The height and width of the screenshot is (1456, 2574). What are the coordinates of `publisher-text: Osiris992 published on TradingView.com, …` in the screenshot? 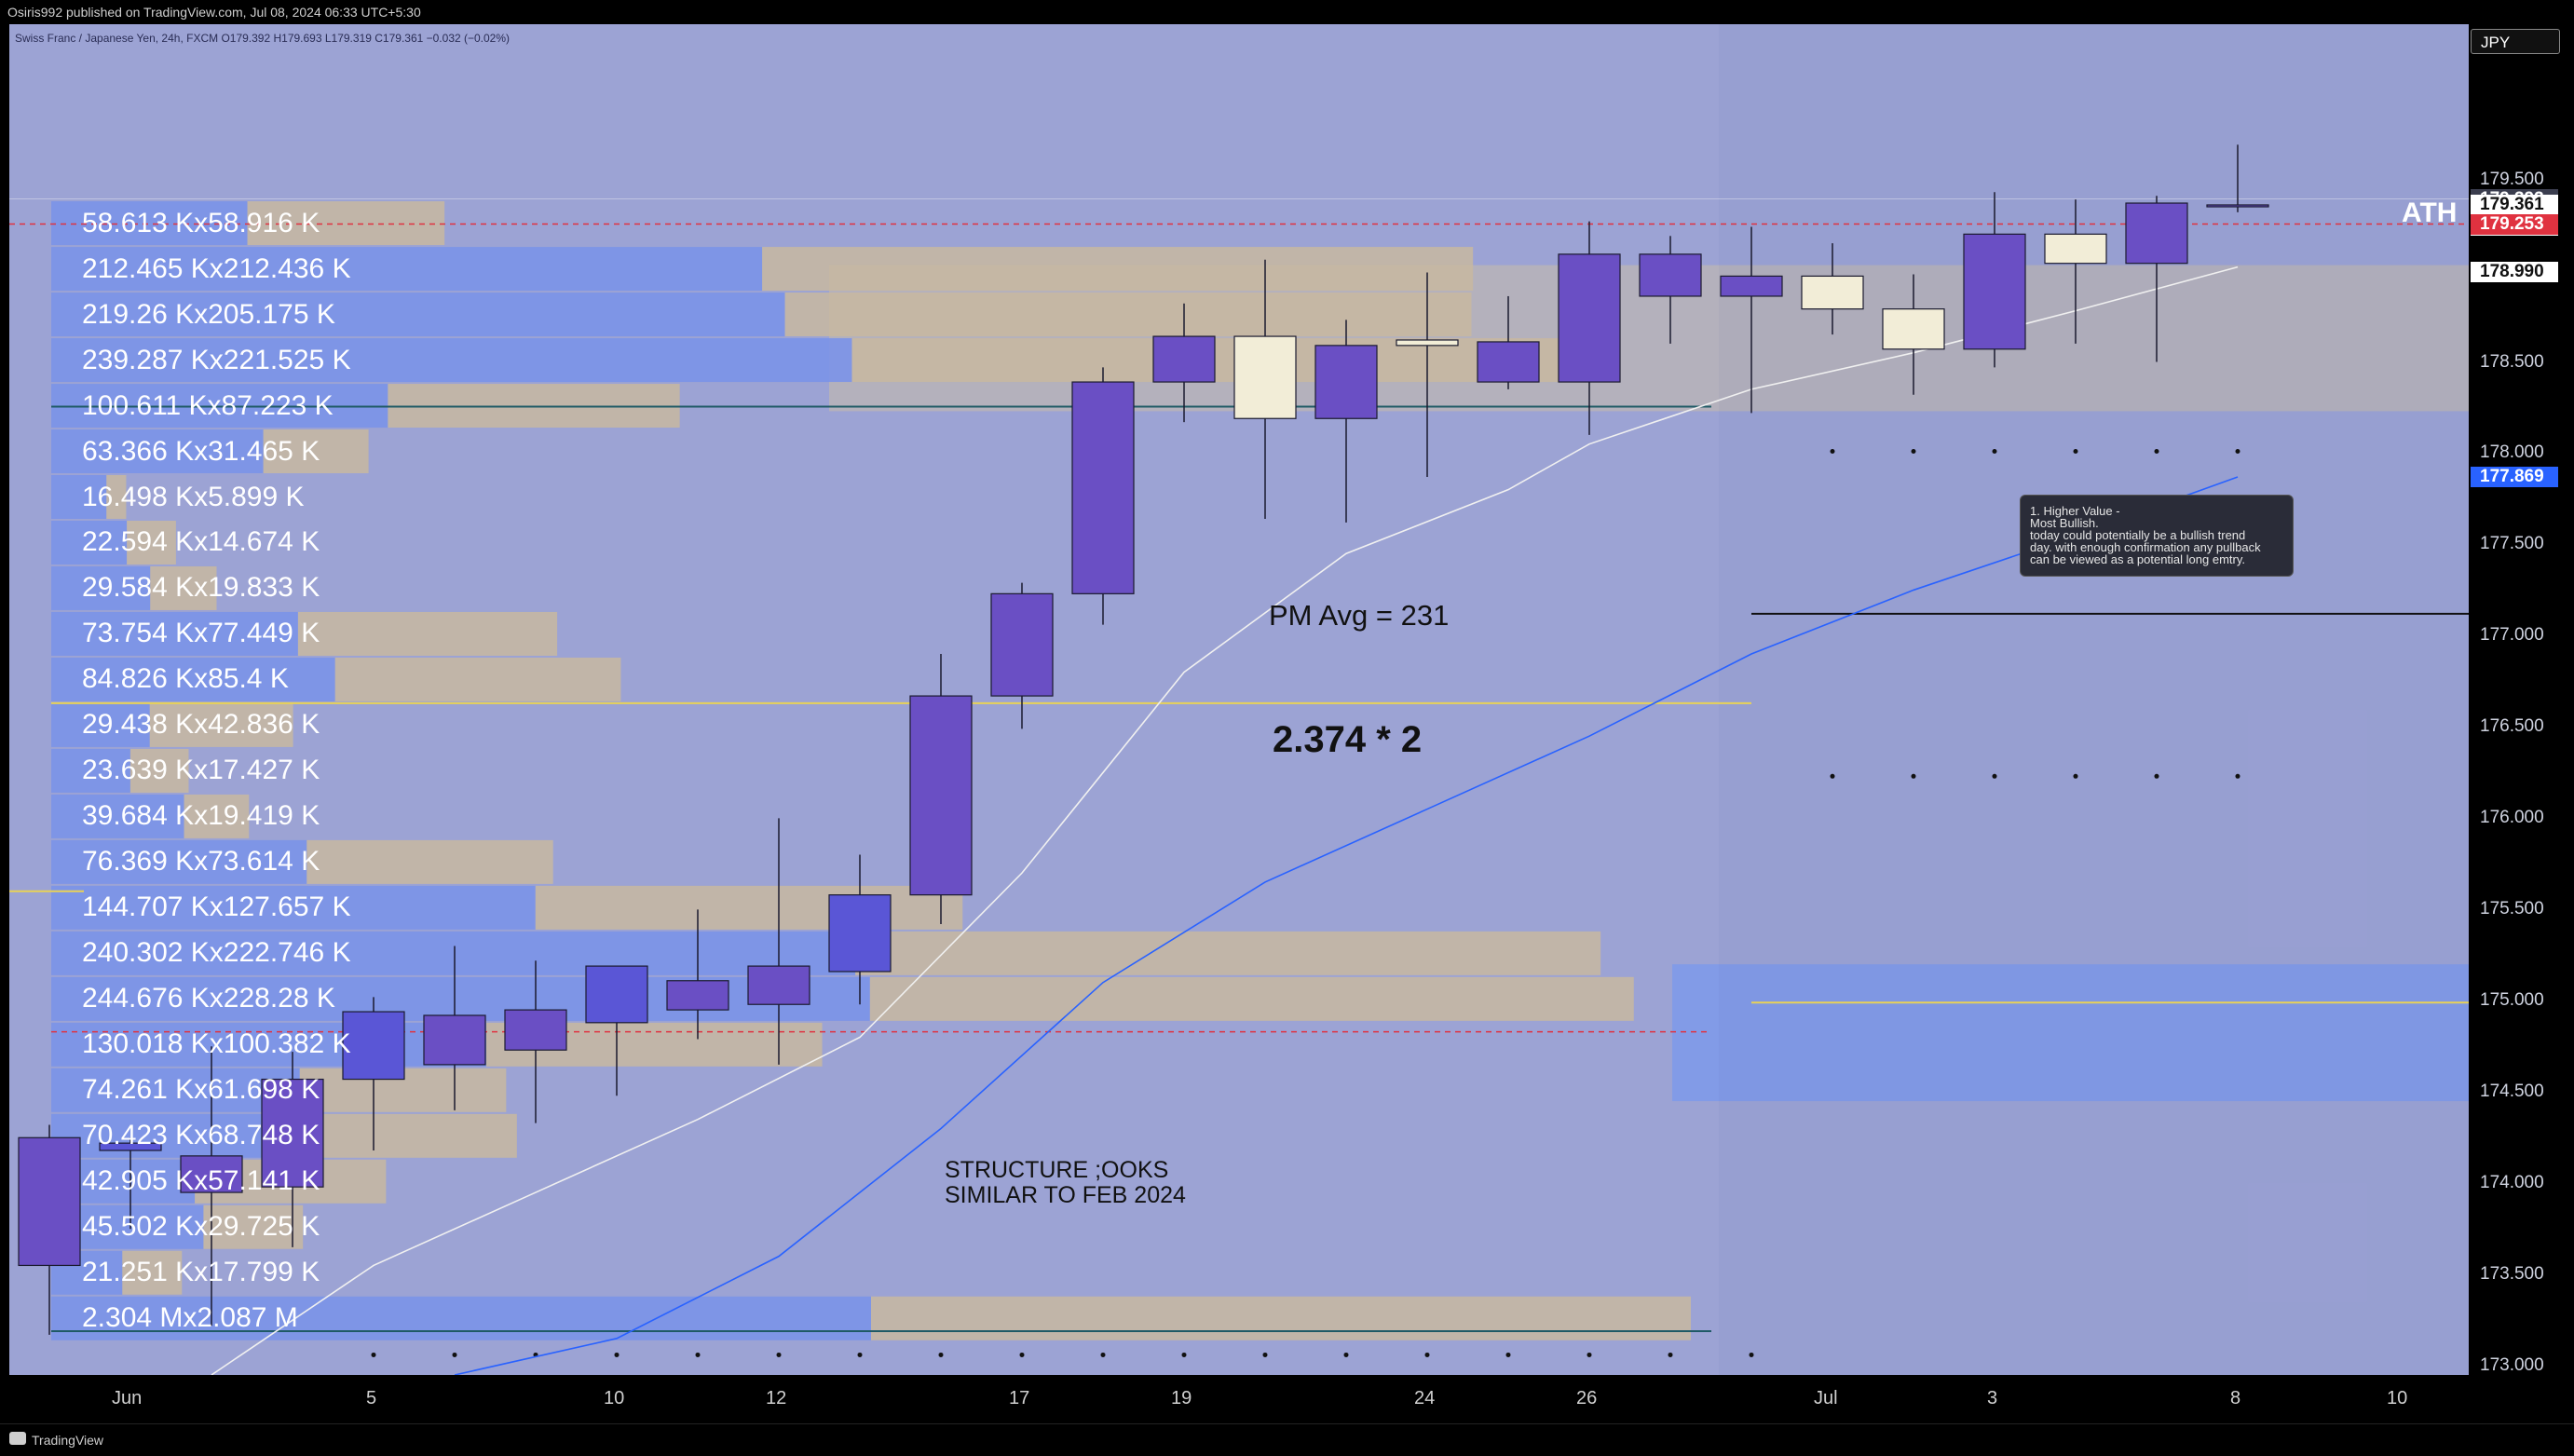 It's located at (214, 12).